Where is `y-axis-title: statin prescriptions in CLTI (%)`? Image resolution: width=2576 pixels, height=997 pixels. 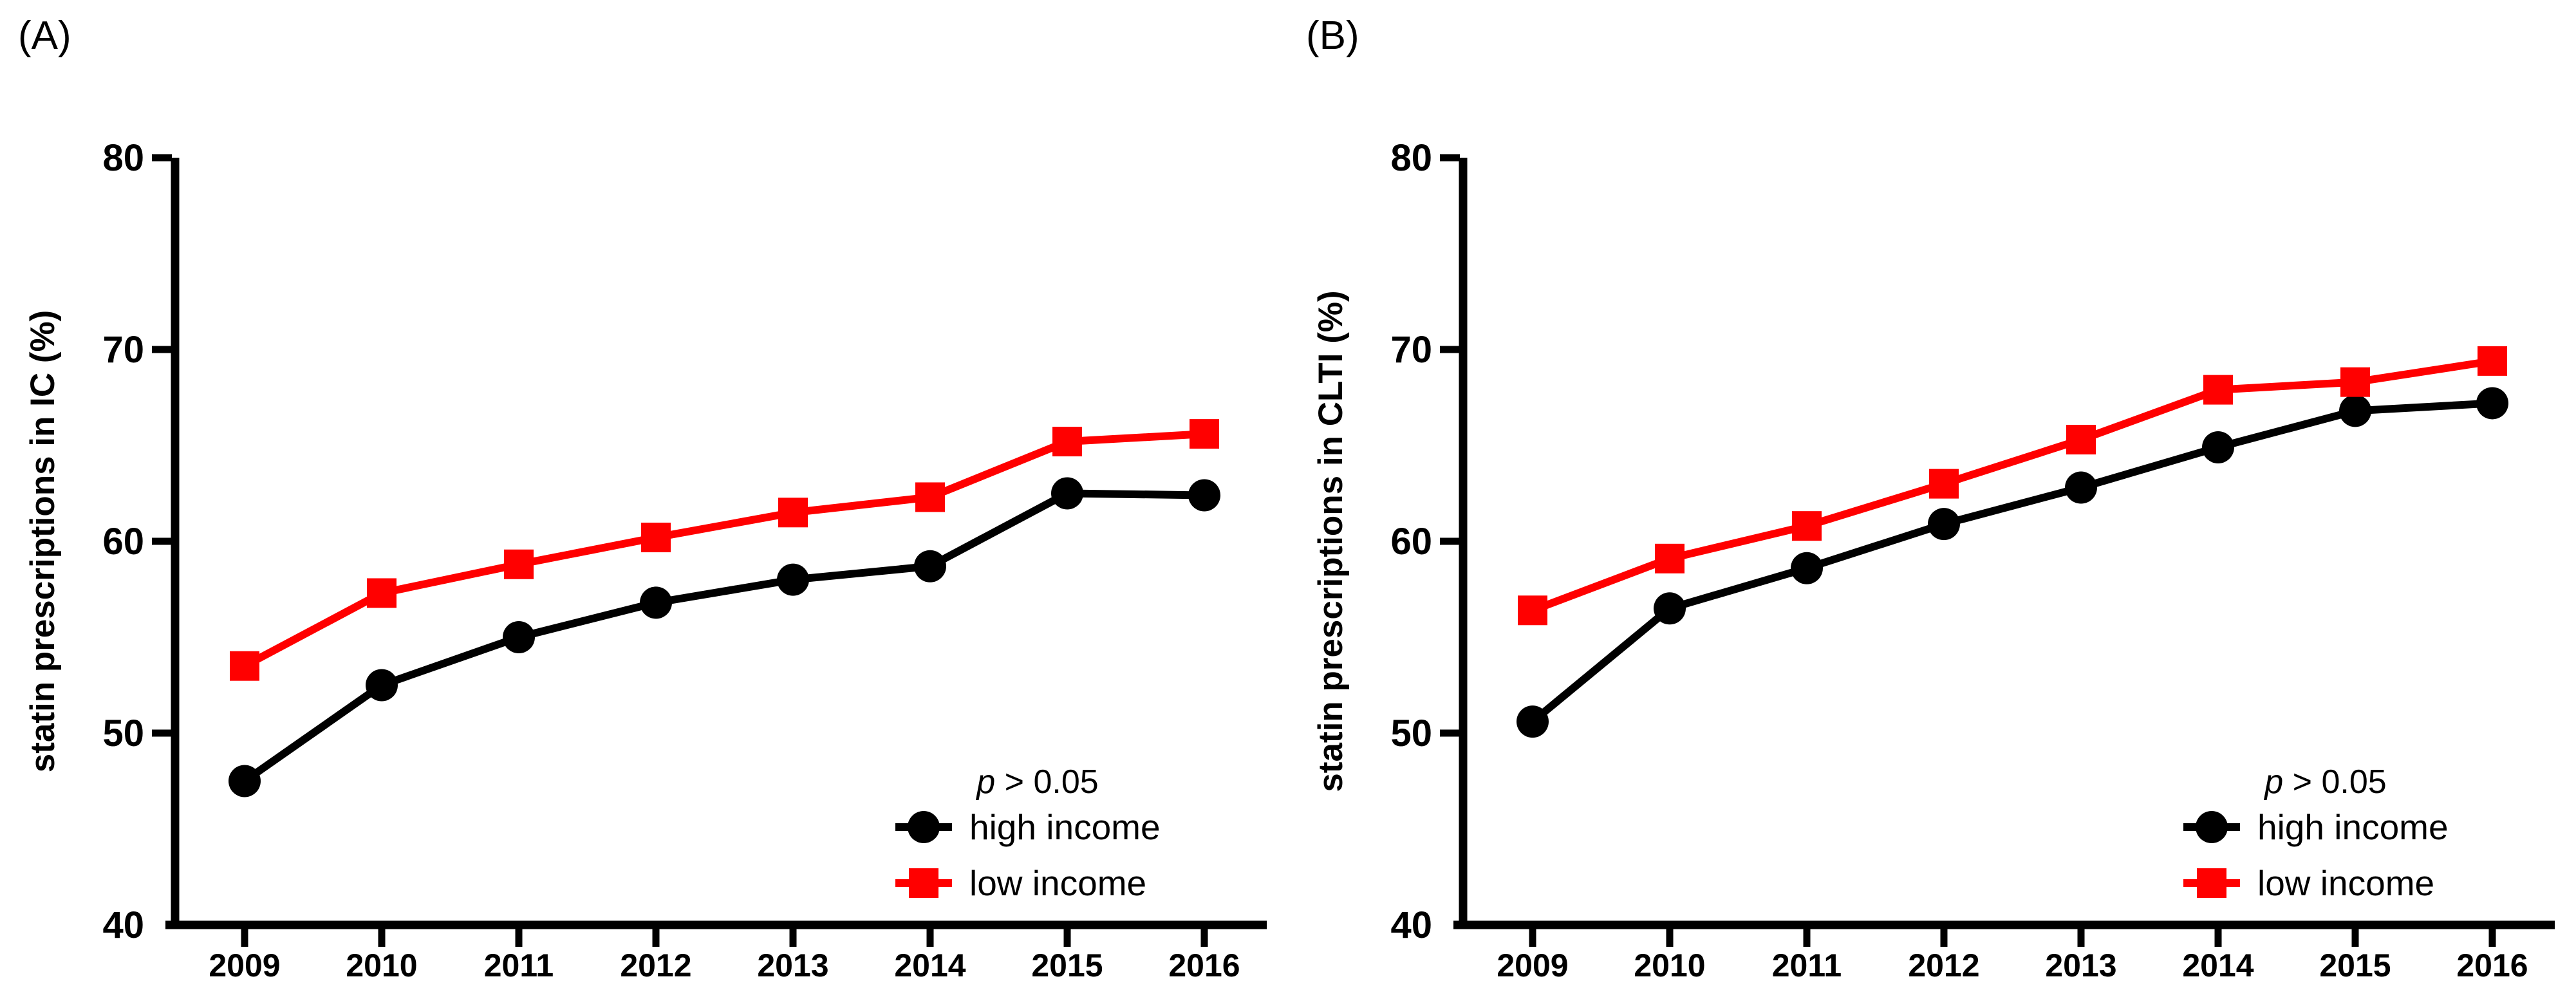 y-axis-title: statin prescriptions in CLTI (%) is located at coordinates (1331, 541).